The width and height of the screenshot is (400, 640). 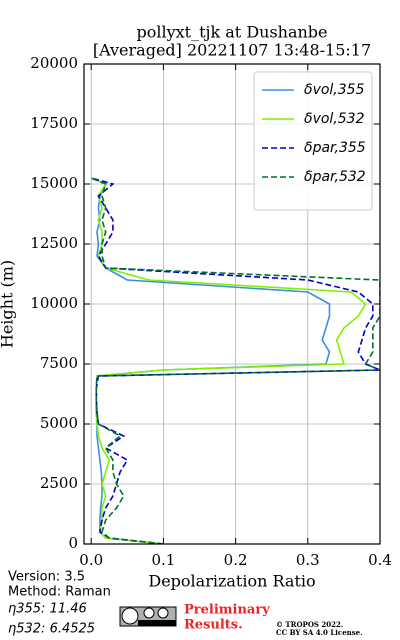 What do you see at coordinates (319, 632) in the screenshot?
I see `license: CC BY SA 4.0 License.` at bounding box center [319, 632].